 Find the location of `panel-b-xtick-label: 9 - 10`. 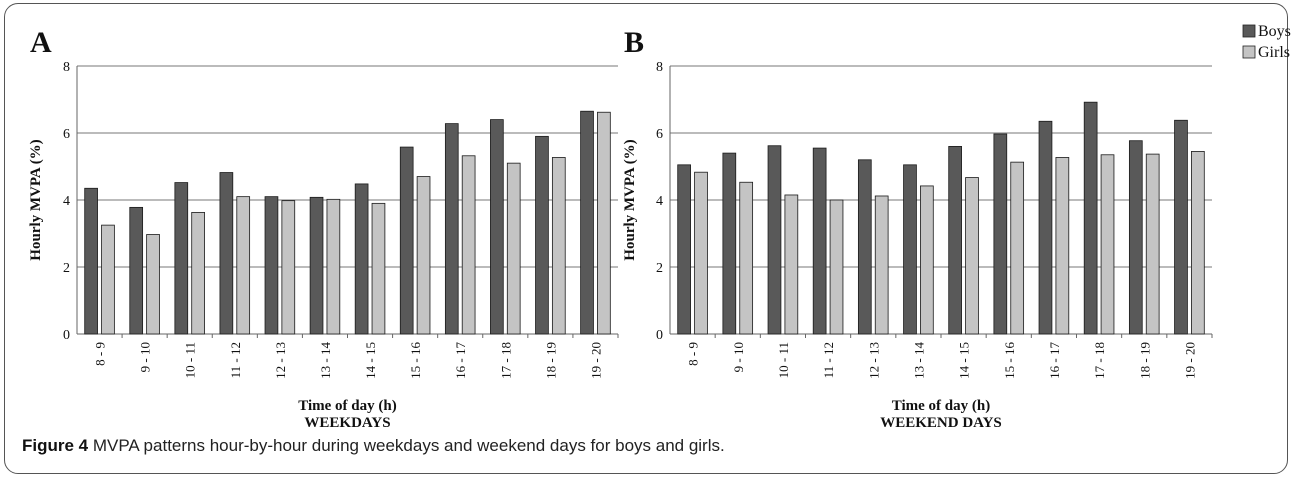

panel-b-xtick-label: 9 - 10 is located at coordinates (738, 357).